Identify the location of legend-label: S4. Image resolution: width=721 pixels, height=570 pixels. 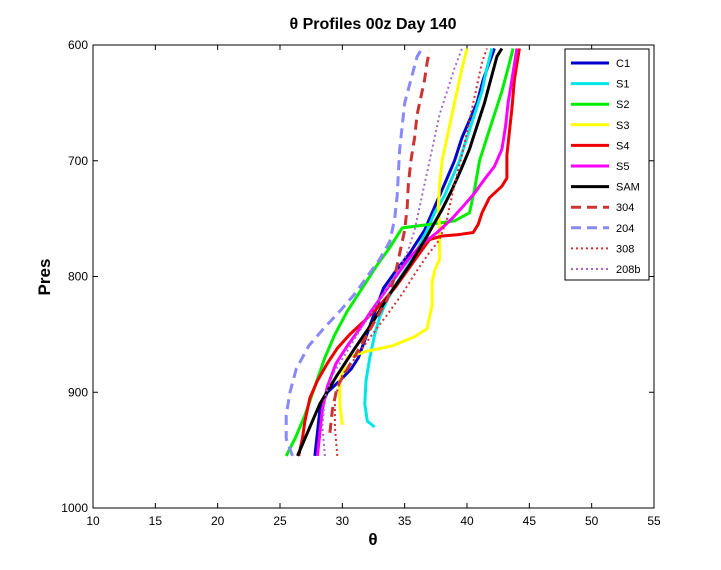
(622, 146).